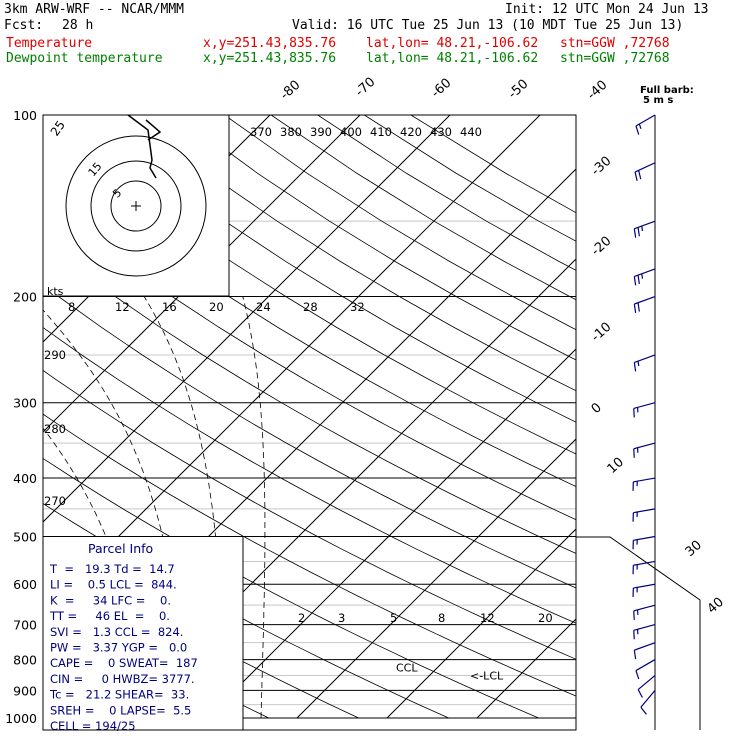  What do you see at coordinates (471, 132) in the screenshot?
I see `theta-label: 440` at bounding box center [471, 132].